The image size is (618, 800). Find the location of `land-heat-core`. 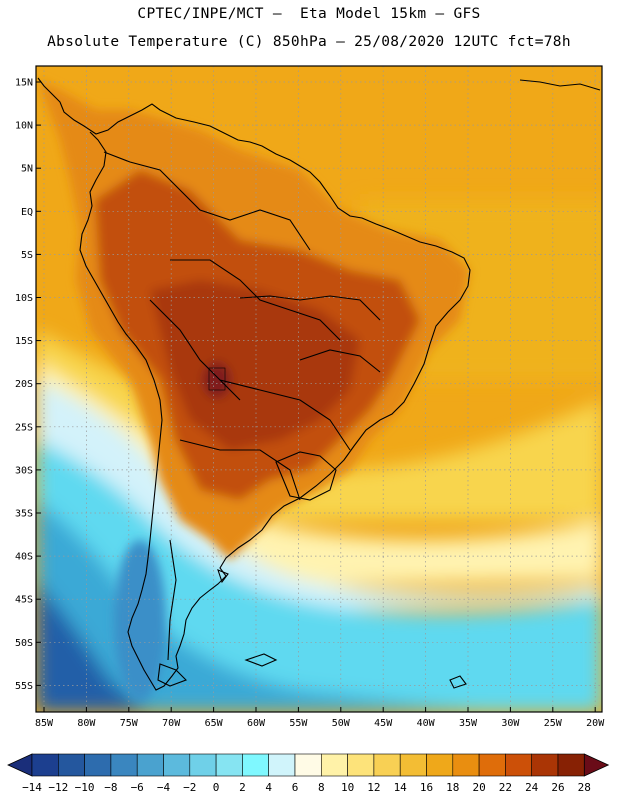

land-heat-core is located at coordinates (217, 380).